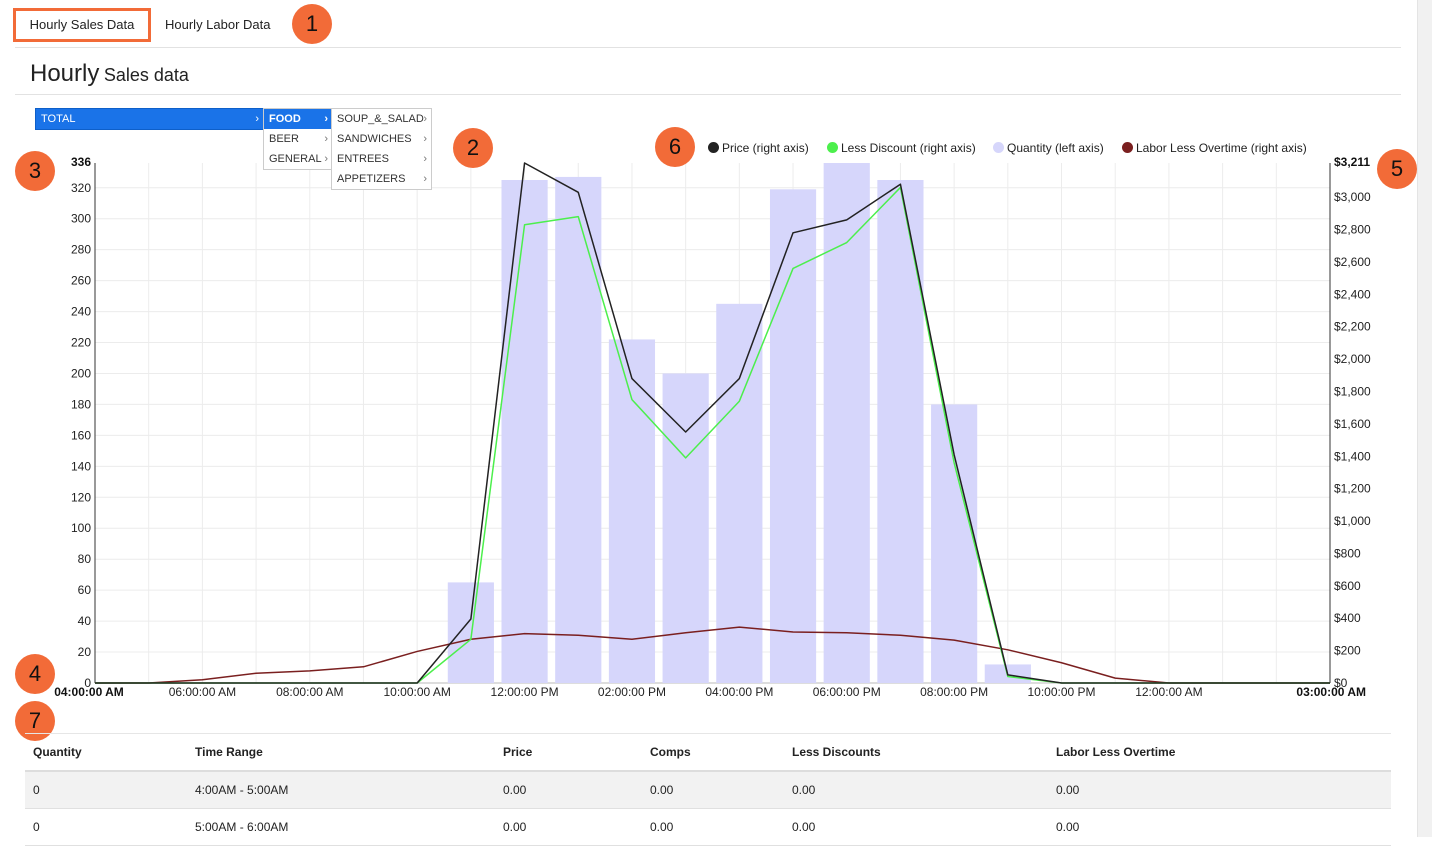 The image size is (1432, 846). Describe the element at coordinates (1352, 327) in the screenshot. I see `right-axis-tick-label: $2,200` at that location.